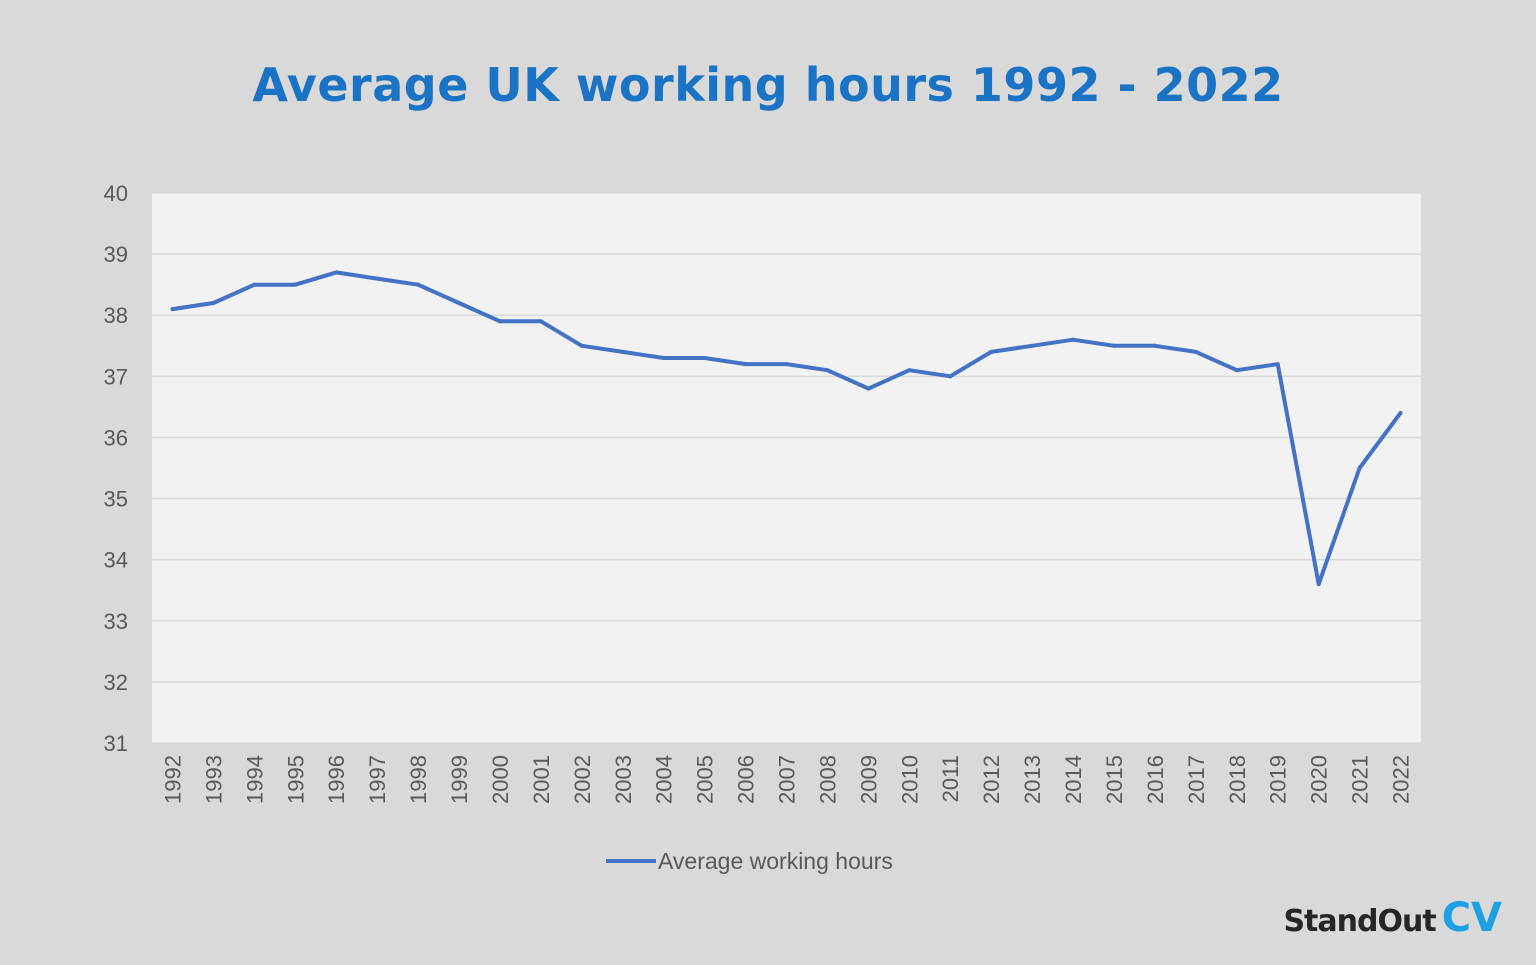  What do you see at coordinates (1155, 779) in the screenshot?
I see `x-tick-label: 2016` at bounding box center [1155, 779].